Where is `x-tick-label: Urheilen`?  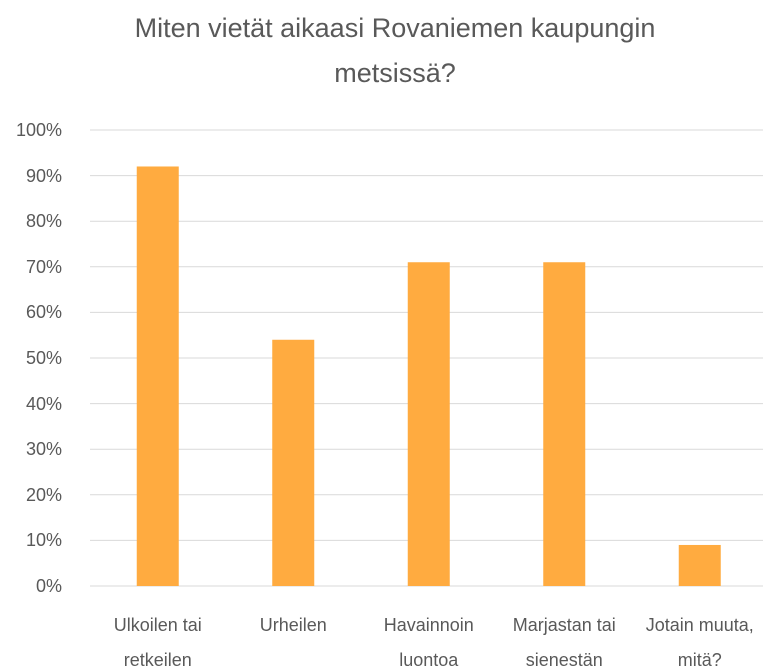
x-tick-label: Urheilen is located at coordinates (293, 625).